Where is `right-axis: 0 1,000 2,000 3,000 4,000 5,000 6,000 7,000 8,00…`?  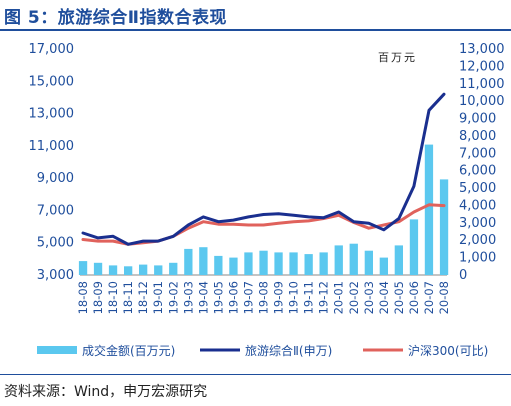 right-axis: 0 1,000 2,000 3,000 4,000 5,000 6,000 7,000 8,00… is located at coordinates (482, 162).